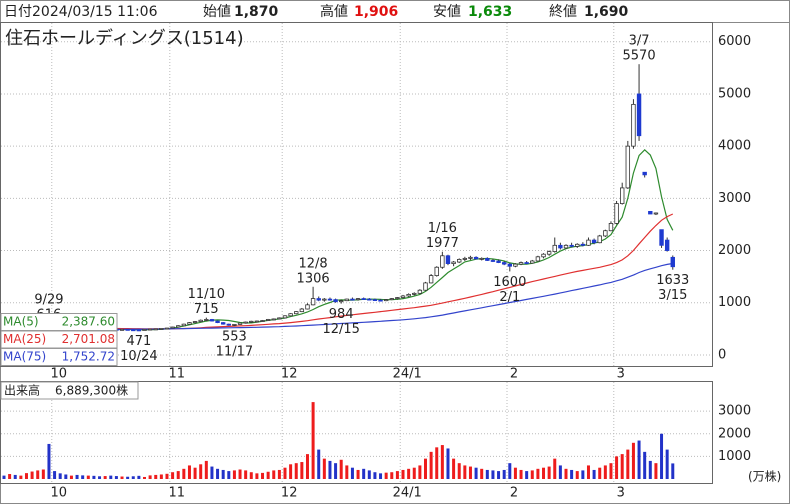 Image resolution: width=790 pixels, height=504 pixels. Describe the element at coordinates (447, 12) in the screenshot. I see `header-label: 安値` at that location.